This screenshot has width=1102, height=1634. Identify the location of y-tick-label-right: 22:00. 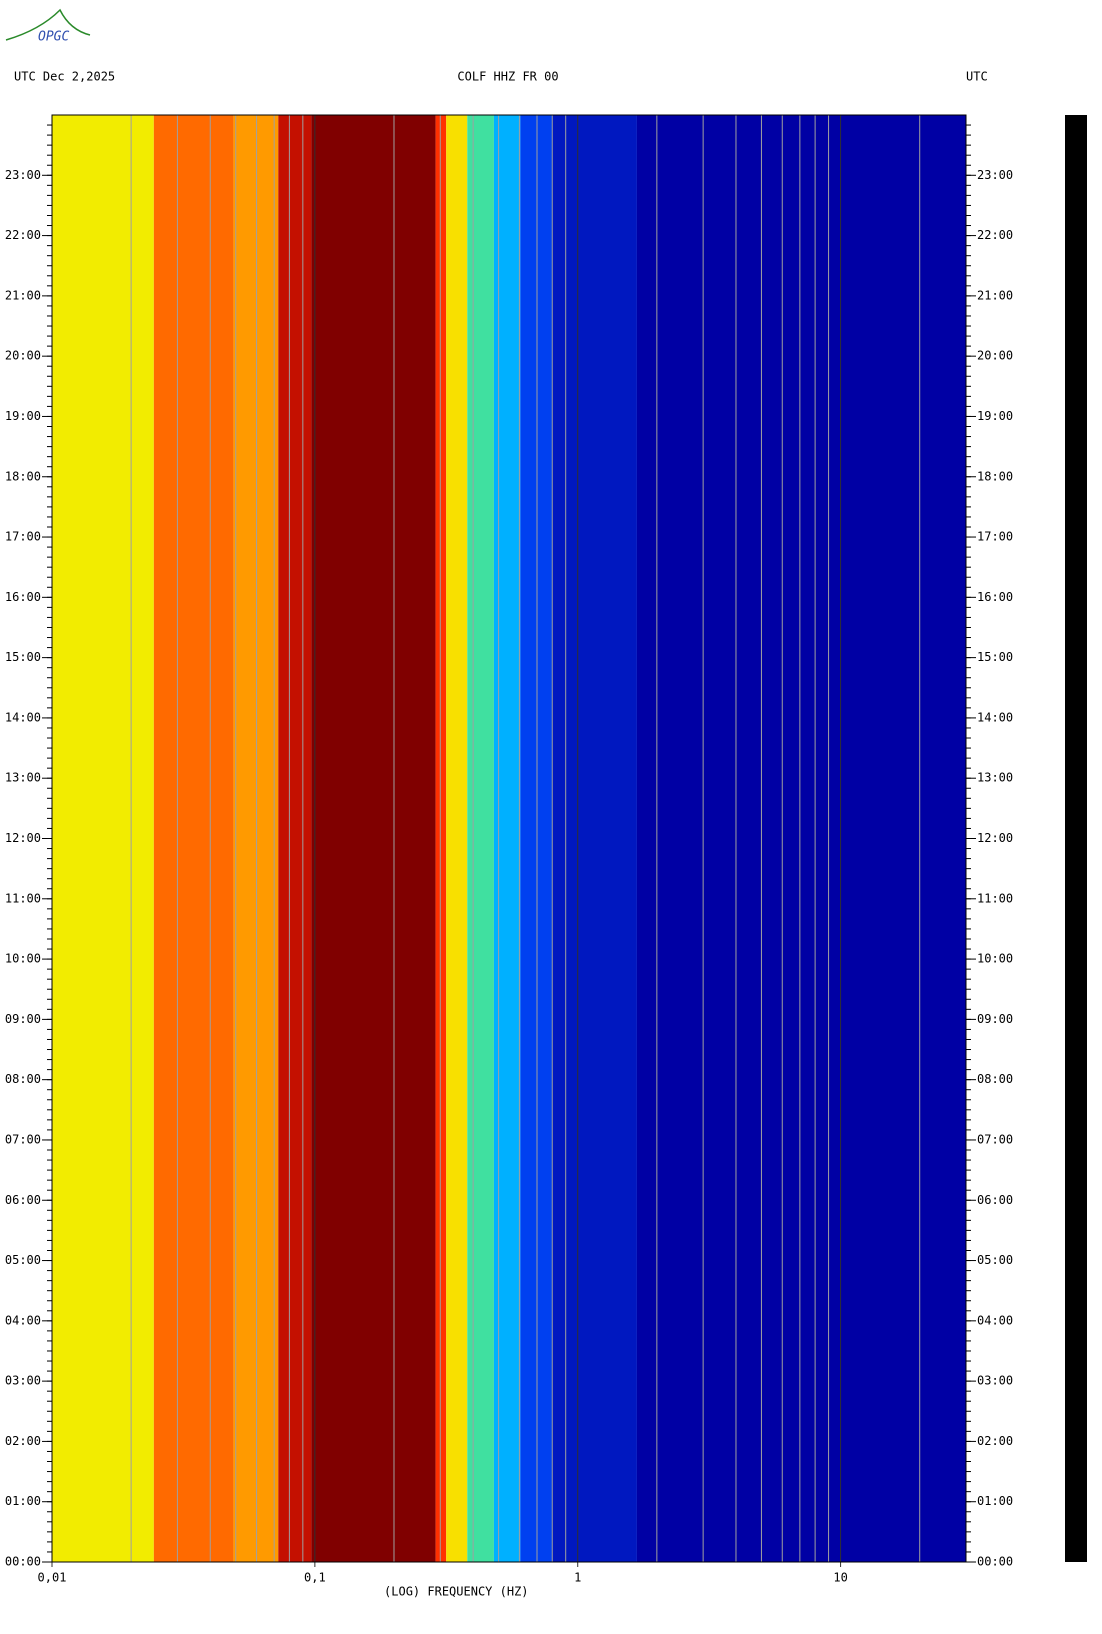
(995, 235).